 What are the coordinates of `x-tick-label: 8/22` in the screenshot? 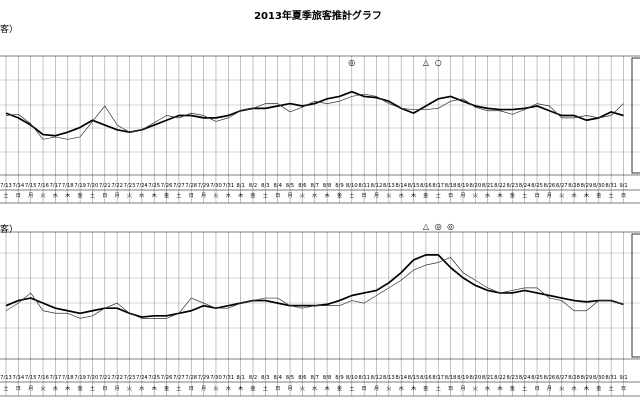 It's located at (500, 378).